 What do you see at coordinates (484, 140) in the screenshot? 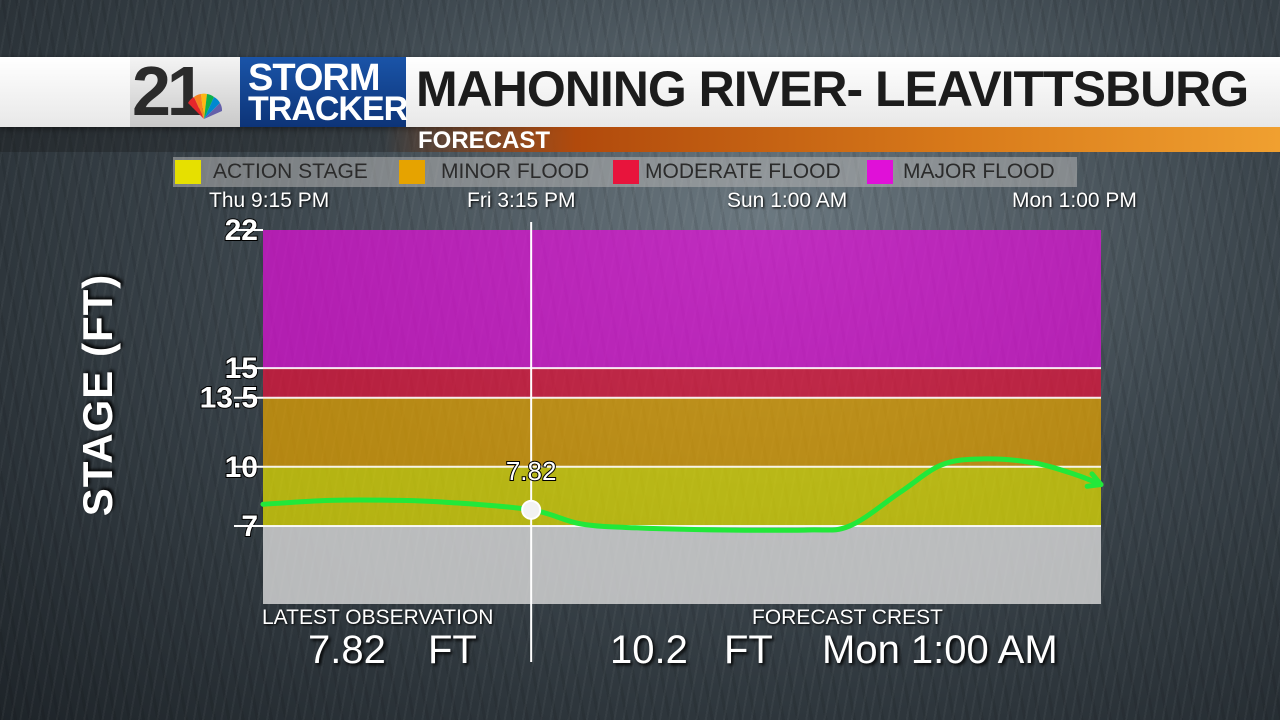
I see `subtitle-label: FORECAST` at bounding box center [484, 140].